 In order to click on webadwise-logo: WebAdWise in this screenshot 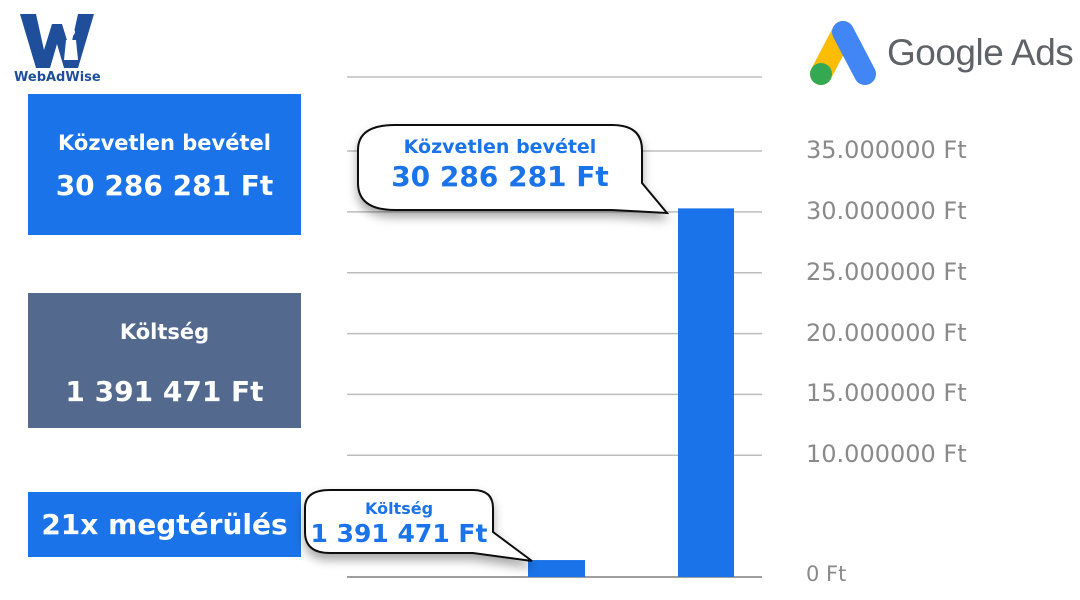, I will do `click(64, 50)`.